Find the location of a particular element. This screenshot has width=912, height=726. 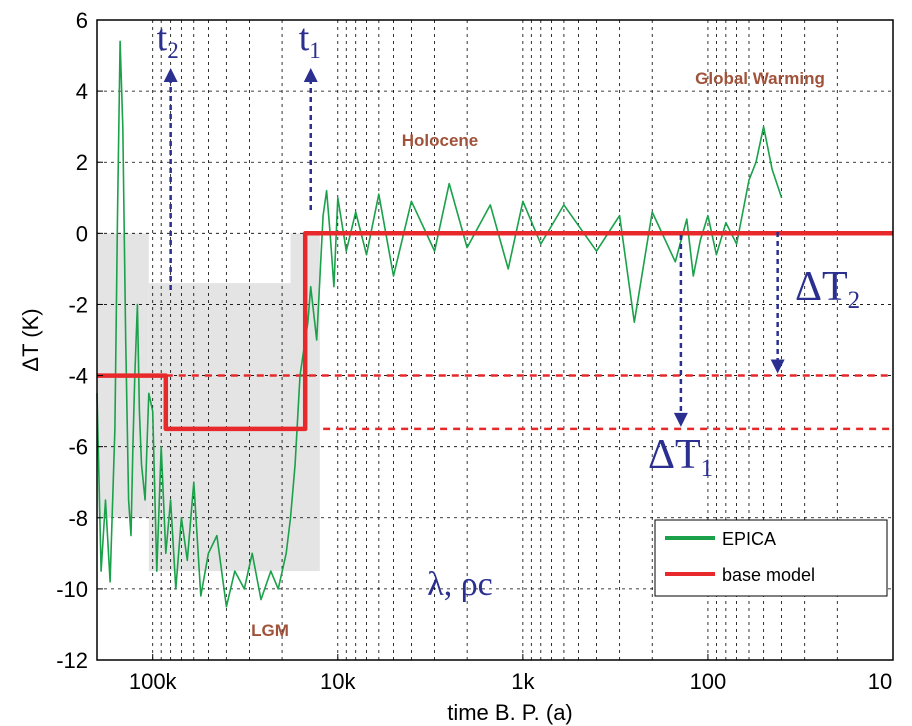

params-label: λ, ρc is located at coordinates (460, 584).